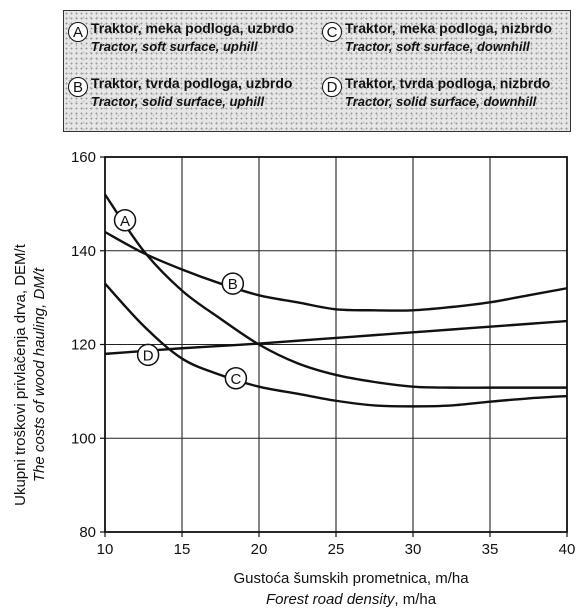  What do you see at coordinates (83, 345) in the screenshot?
I see `y-tick-label: 120` at bounding box center [83, 345].